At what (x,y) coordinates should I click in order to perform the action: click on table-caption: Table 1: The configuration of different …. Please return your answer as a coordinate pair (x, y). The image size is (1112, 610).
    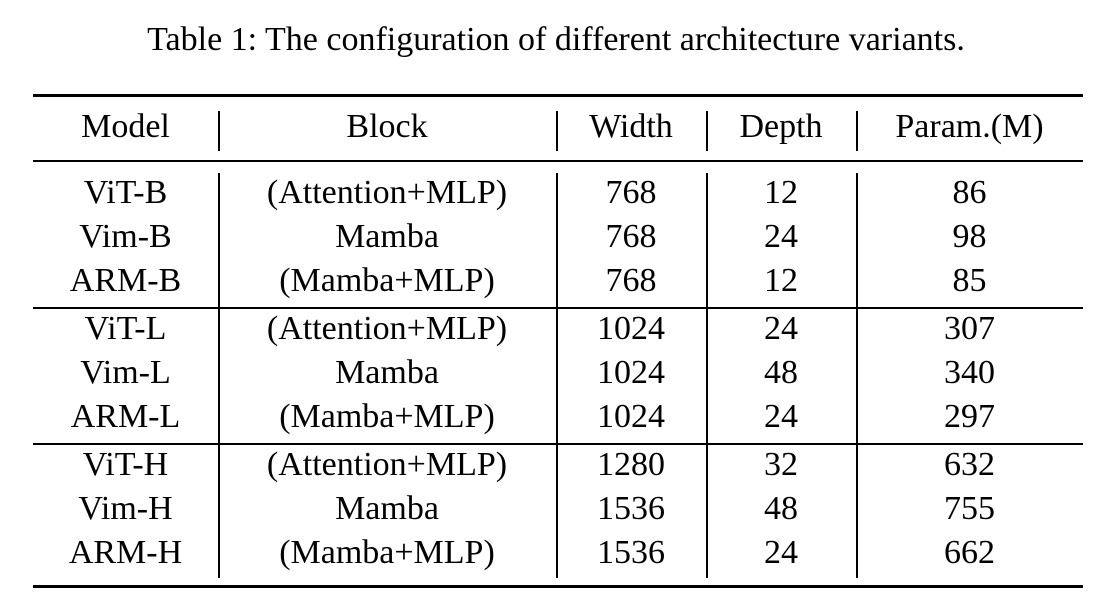
    Looking at the image, I should click on (556, 39).